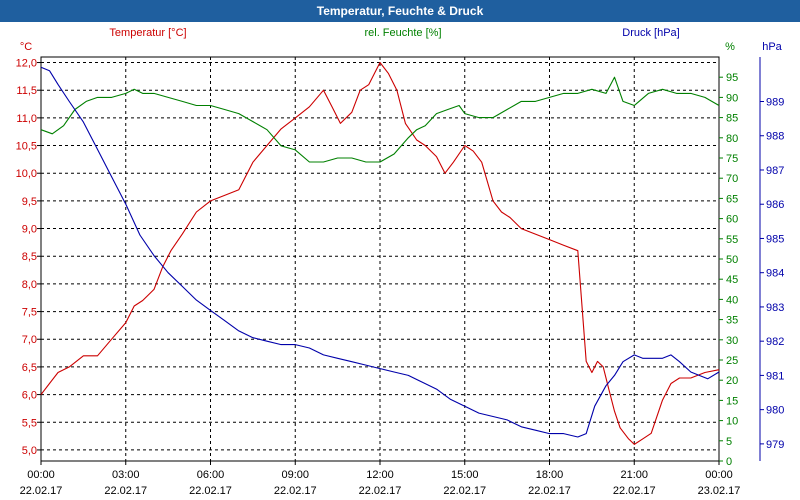 This screenshot has width=800, height=500. What do you see at coordinates (732, 179) in the screenshot?
I see `humidity-tick-label: 70` at bounding box center [732, 179].